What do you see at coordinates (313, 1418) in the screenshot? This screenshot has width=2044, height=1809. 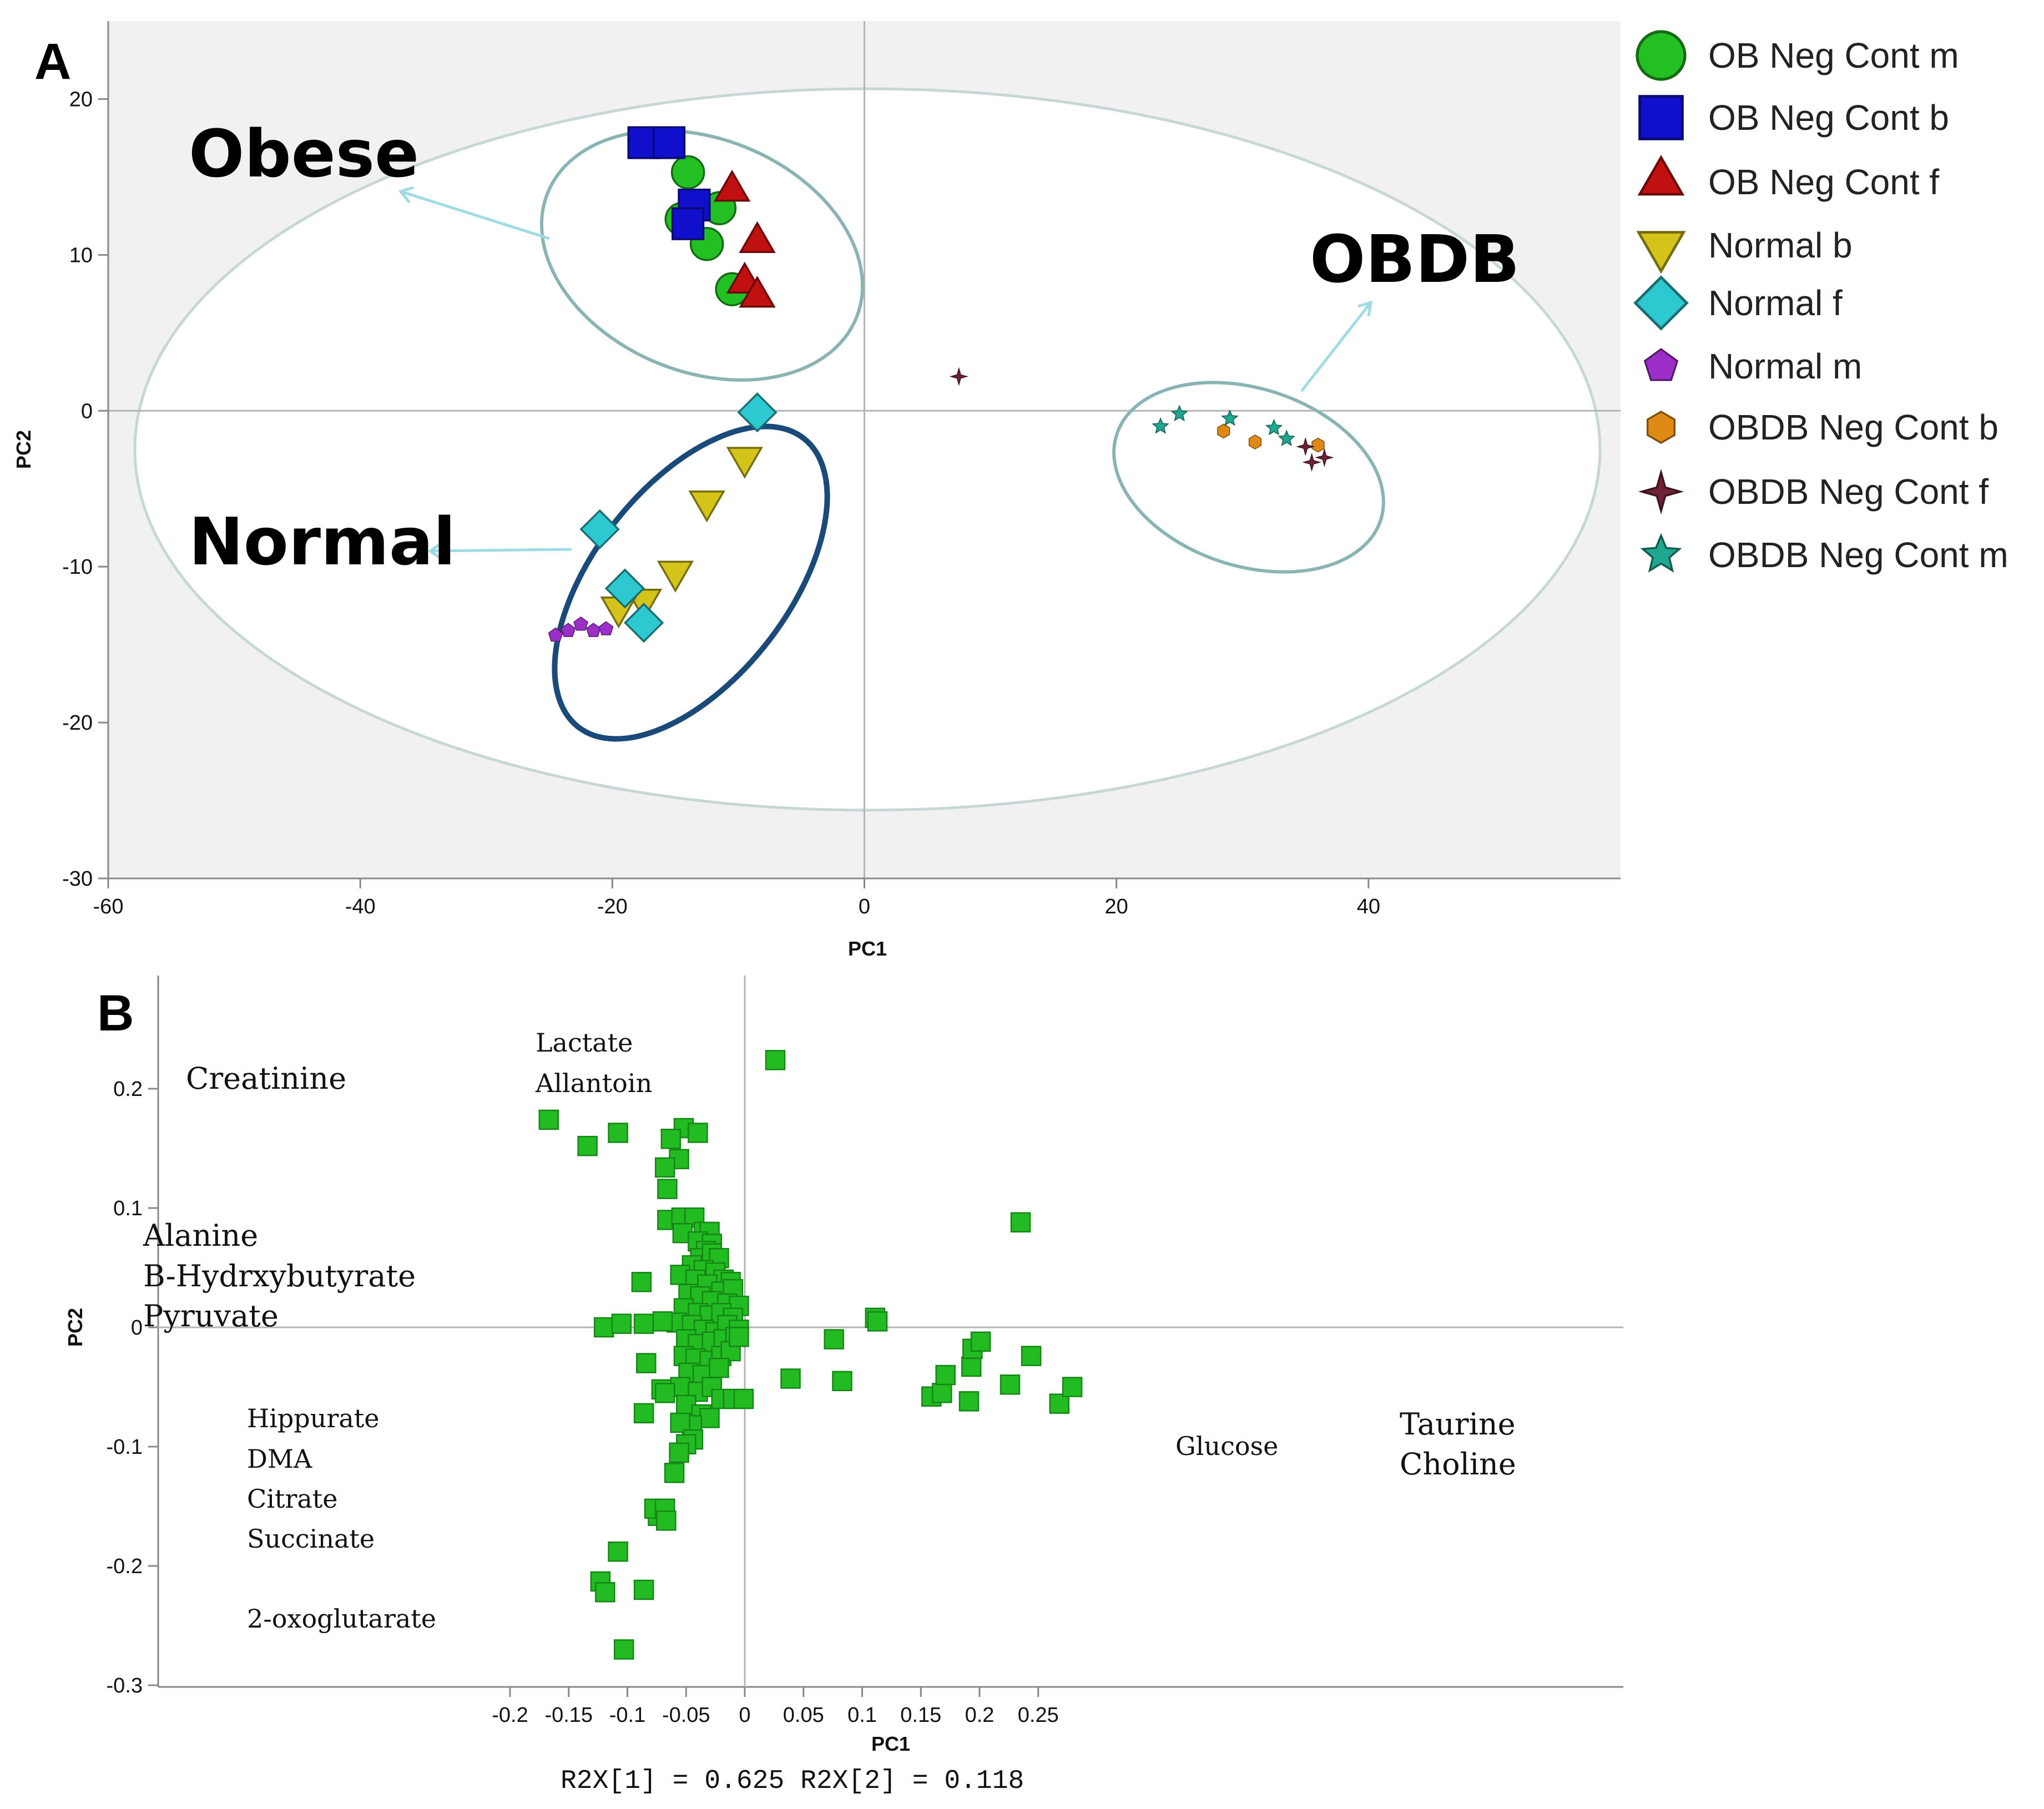 I see `annotation-hippurate: Hippurate` at bounding box center [313, 1418].